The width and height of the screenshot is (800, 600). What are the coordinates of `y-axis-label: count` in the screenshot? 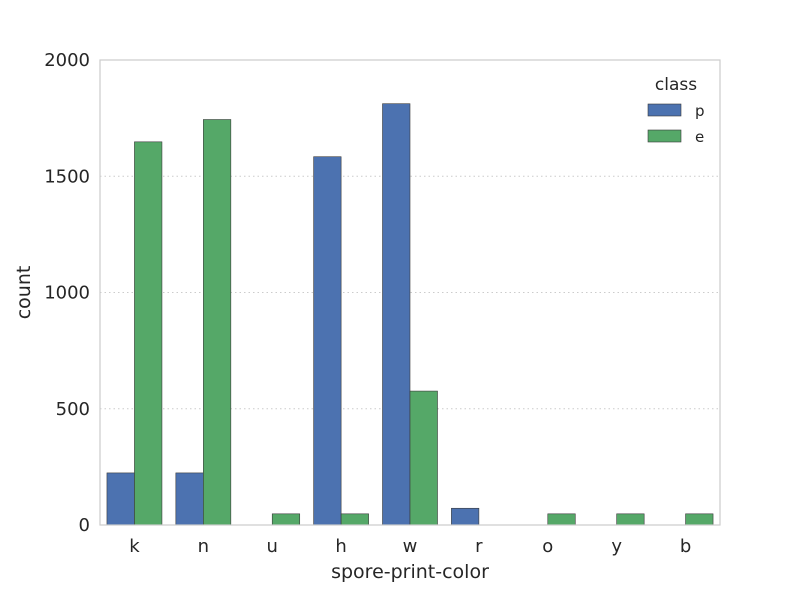 It's located at (24, 293).